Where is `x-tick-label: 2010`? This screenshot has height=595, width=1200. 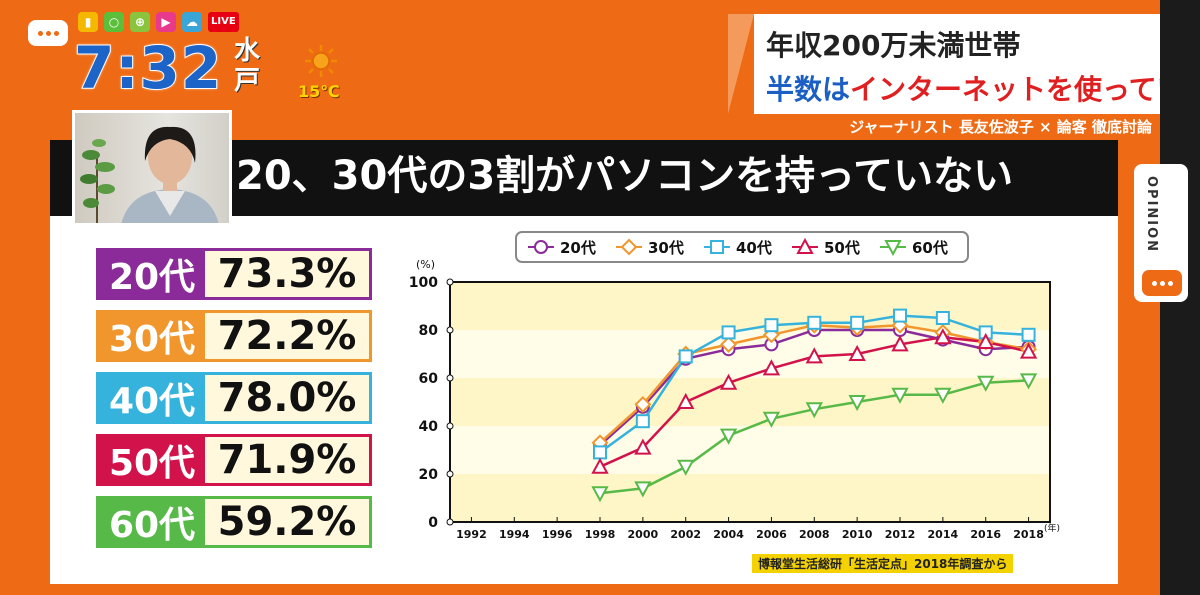 x-tick-label: 2010 is located at coordinates (857, 534).